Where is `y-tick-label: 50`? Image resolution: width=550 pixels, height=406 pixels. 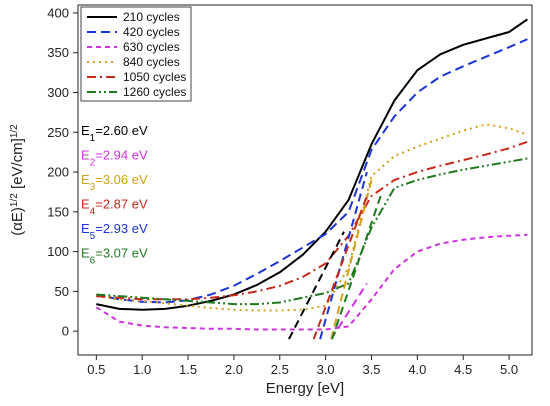 y-tick-label: 50 is located at coordinates (62, 291).